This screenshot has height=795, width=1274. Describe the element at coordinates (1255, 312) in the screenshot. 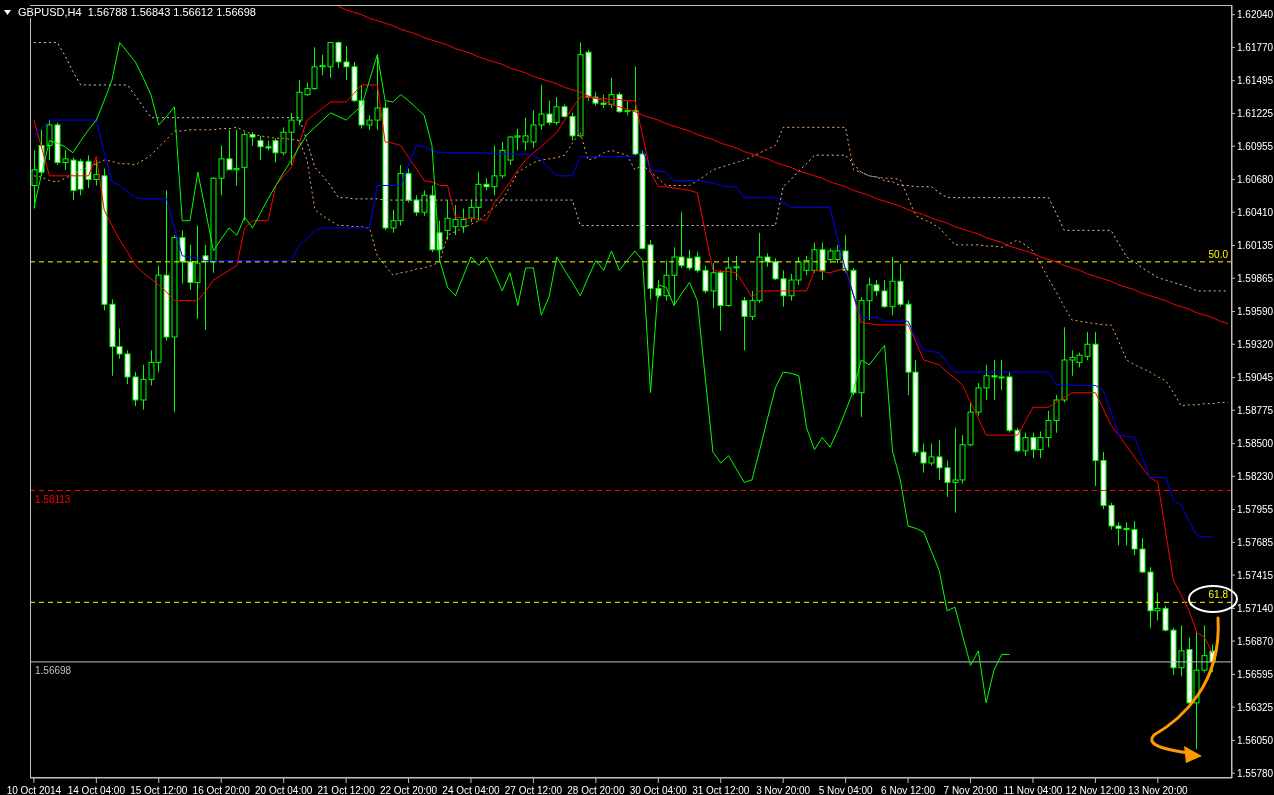

I see `y-tick-label: 1.59590` at that location.